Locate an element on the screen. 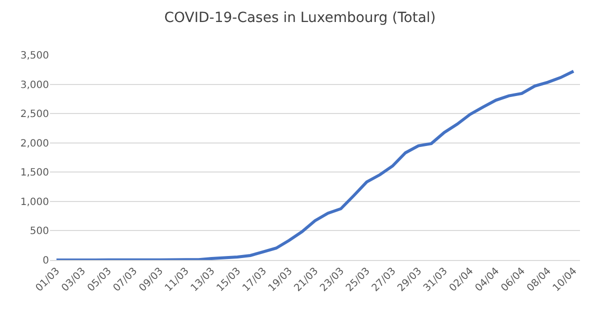 This screenshot has height=310, width=600. y-tick-label: 1,000 is located at coordinates (34, 202).